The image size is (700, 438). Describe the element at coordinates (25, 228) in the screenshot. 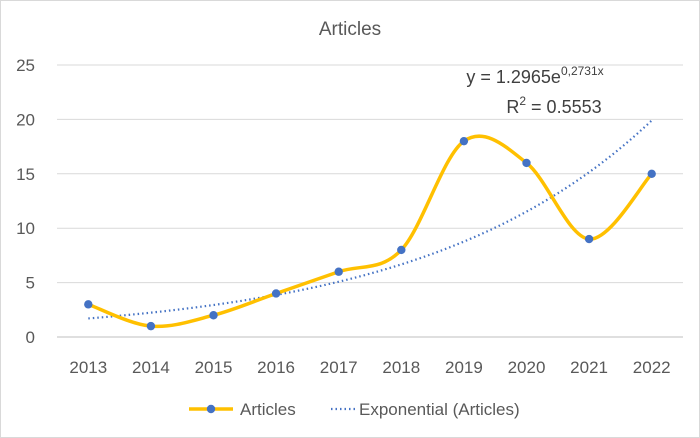

I see `y-tick-label: 10` at that location.